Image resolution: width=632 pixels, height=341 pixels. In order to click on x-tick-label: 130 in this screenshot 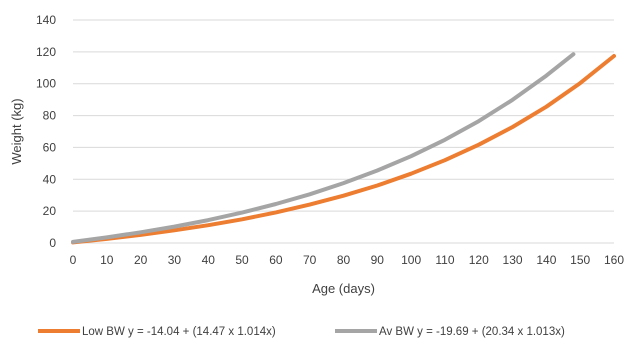, I will do `click(513, 260)`.